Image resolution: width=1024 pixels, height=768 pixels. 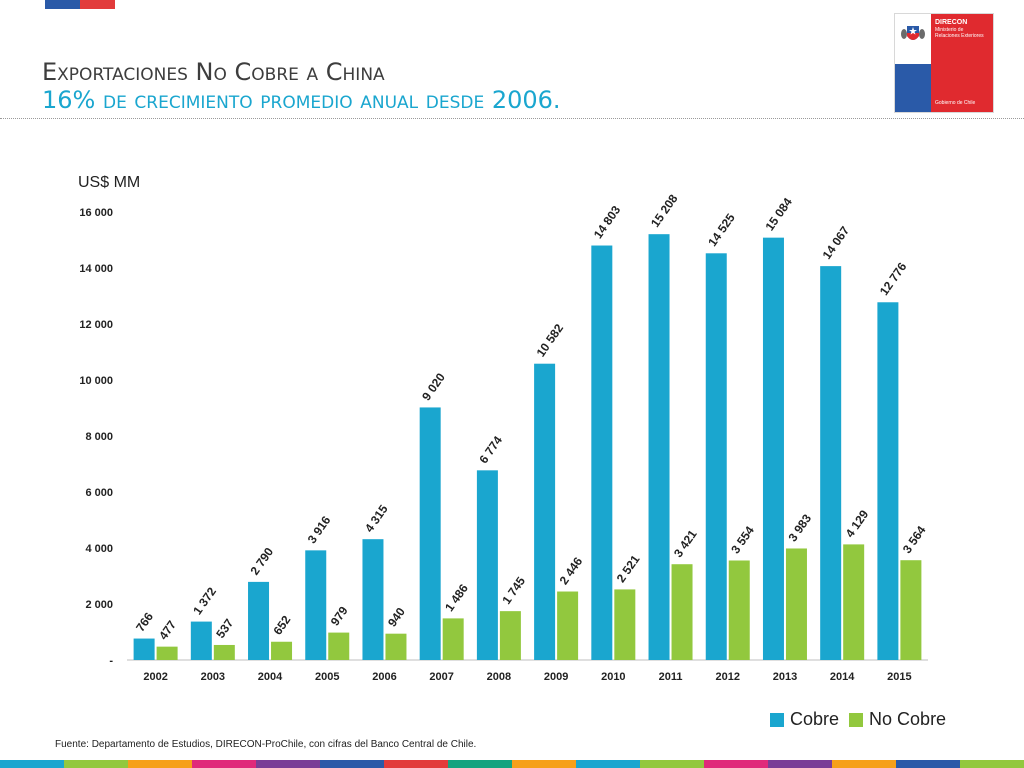 What do you see at coordinates (613, 677) in the screenshot?
I see `x-tick-label: 2010` at bounding box center [613, 677].